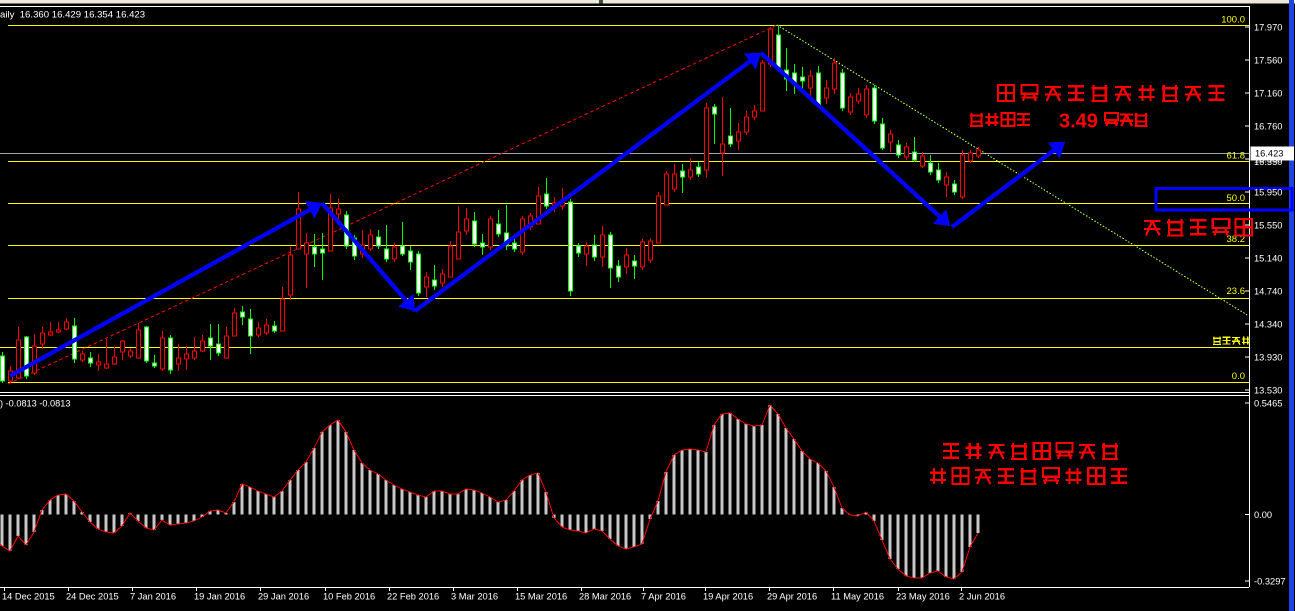 This screenshot has width=1295, height=611. Describe the element at coordinates (413, 597) in the screenshot. I see `svg-text: 22 Feb 2016` at that location.